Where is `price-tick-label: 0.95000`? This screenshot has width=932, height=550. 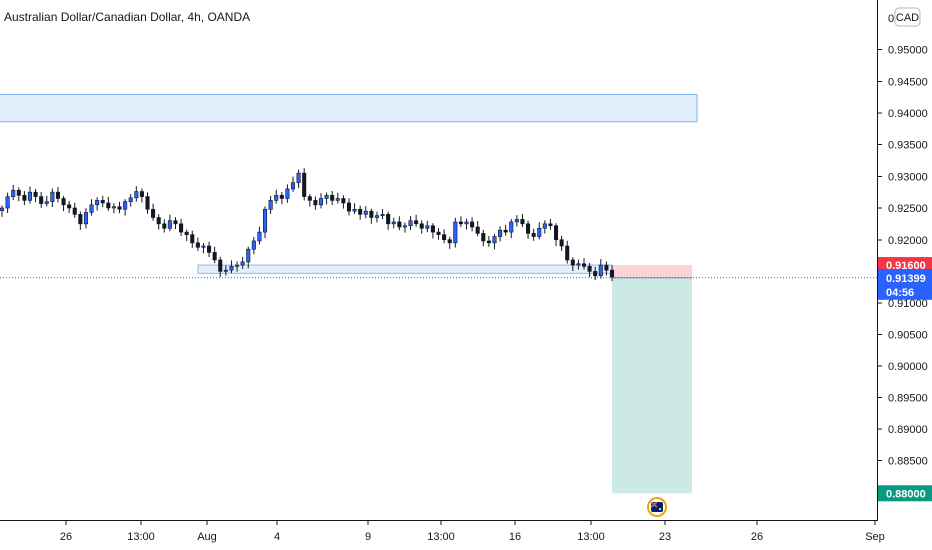 price-tick-label: 0.95000 is located at coordinates (908, 51).